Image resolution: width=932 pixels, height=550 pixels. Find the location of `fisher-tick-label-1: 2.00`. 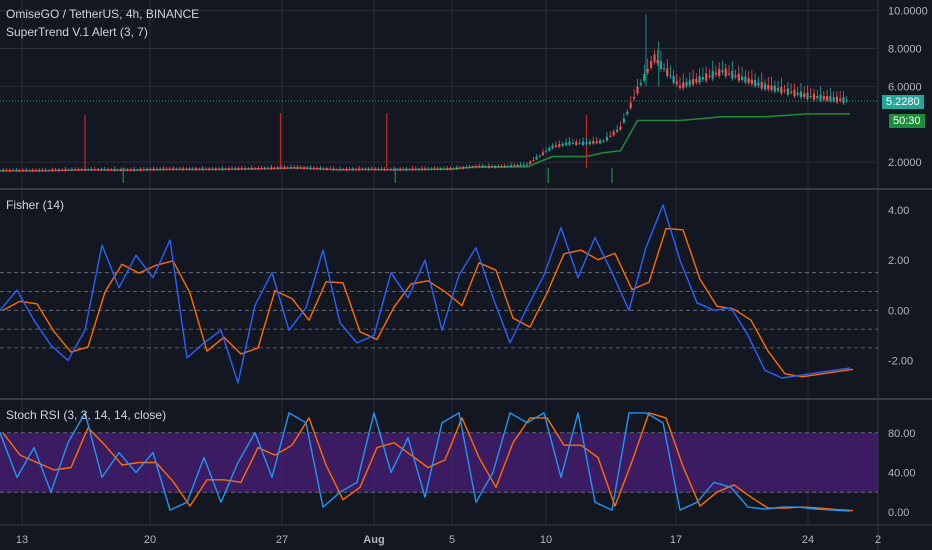

fisher-tick-label-1: 2.00 is located at coordinates (898, 261).